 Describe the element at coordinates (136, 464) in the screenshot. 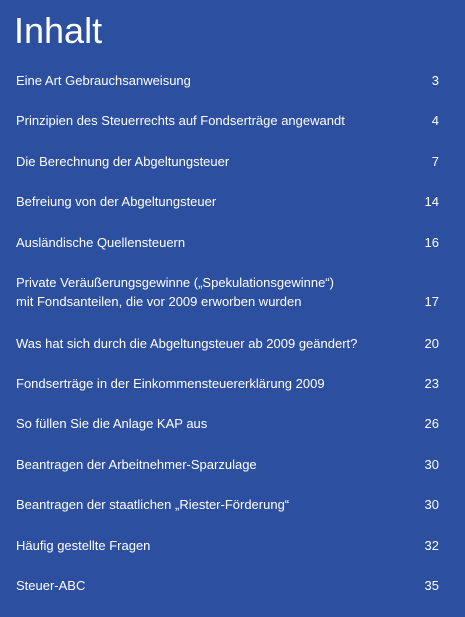

I see `toc-entry-label: Beantragen der Arbeitnehmer-Sparzulage` at that location.